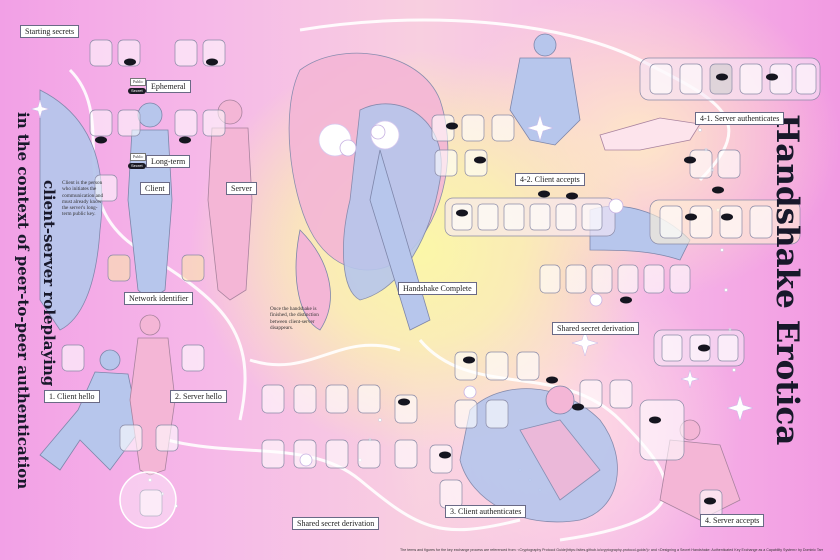 This screenshot has width=840, height=560. I want to click on subtitle-line-1: client-server roleplaying, so click(49, 283).